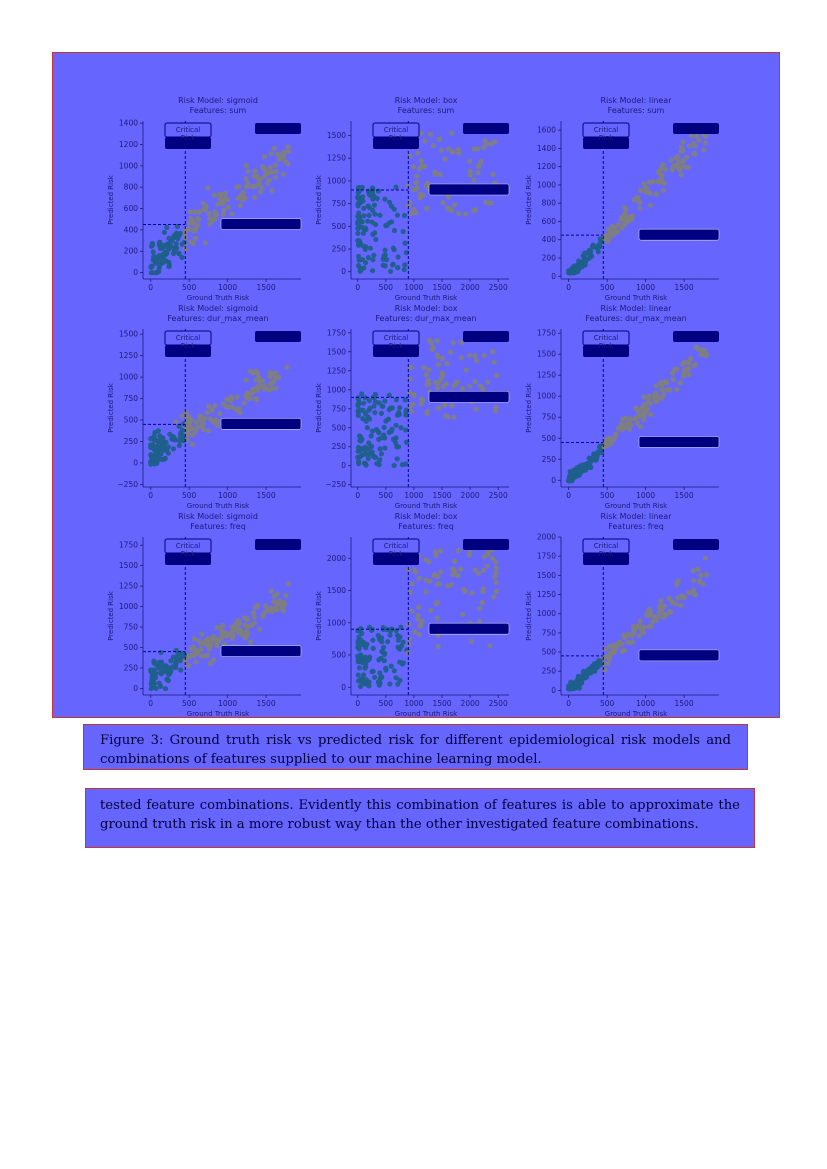 Image resolution: width=827 pixels, height=1169 pixels. I want to click on chart-title: Risk Model: linear, so click(636, 100).